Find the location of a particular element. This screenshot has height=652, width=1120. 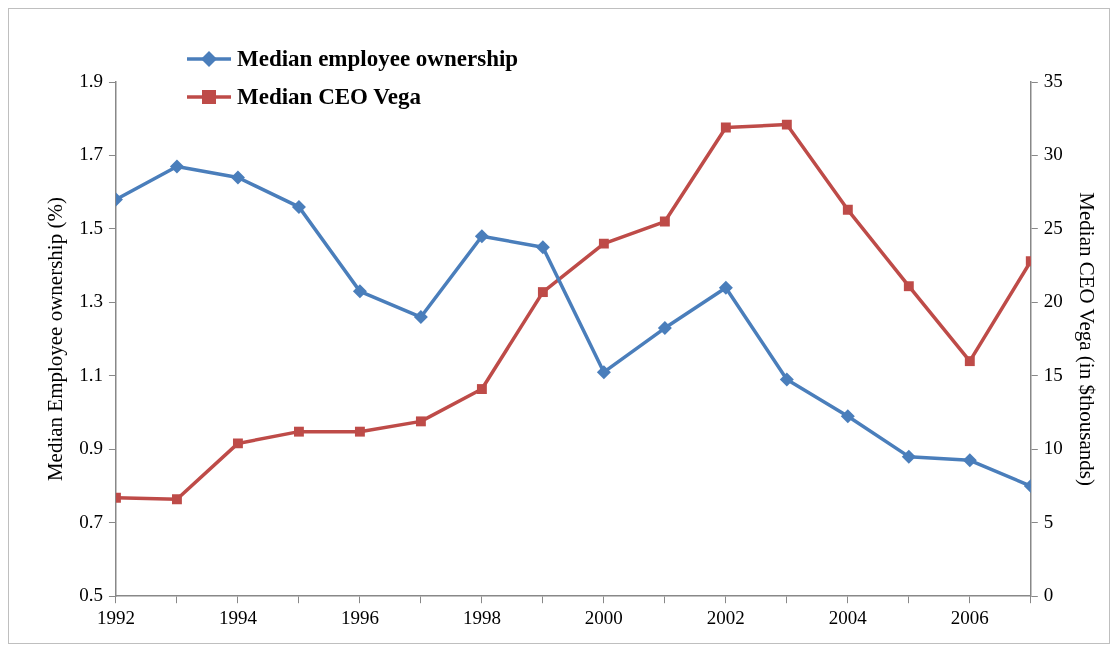

y2-tick-label: 35 is located at coordinates (1053, 80).